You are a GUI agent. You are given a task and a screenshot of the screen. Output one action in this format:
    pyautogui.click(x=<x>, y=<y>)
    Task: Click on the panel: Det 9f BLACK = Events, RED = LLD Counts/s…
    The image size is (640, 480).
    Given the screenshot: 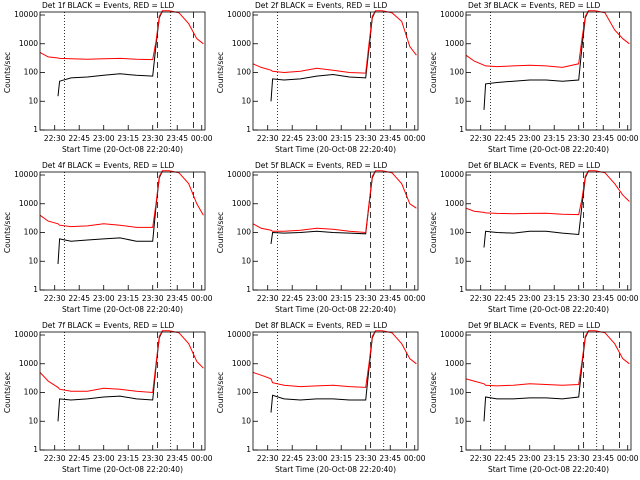 What is the action you would take?
    pyautogui.click(x=534, y=397)
    